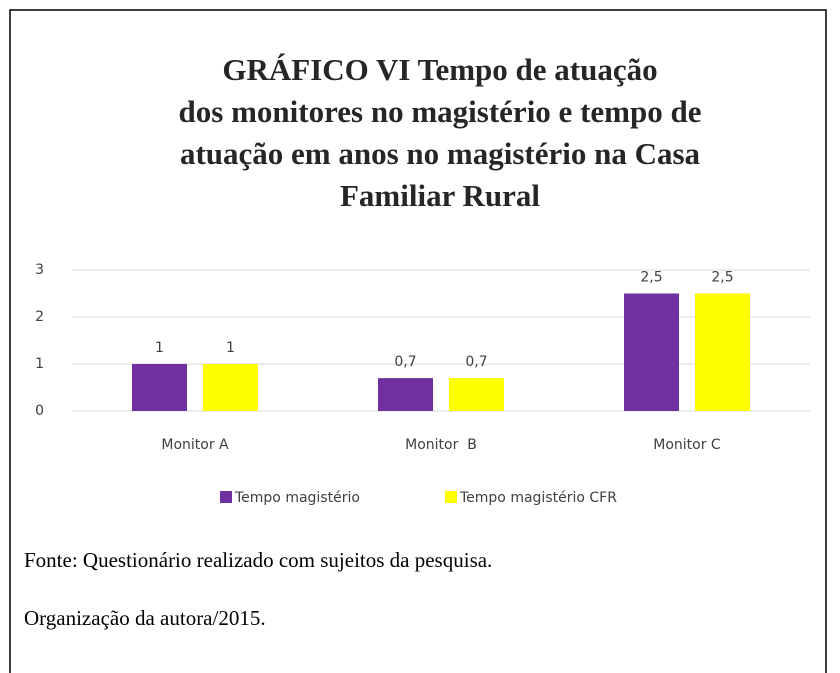 This screenshot has width=840, height=673. I want to click on note: Organização da autora/2015., so click(145, 618).